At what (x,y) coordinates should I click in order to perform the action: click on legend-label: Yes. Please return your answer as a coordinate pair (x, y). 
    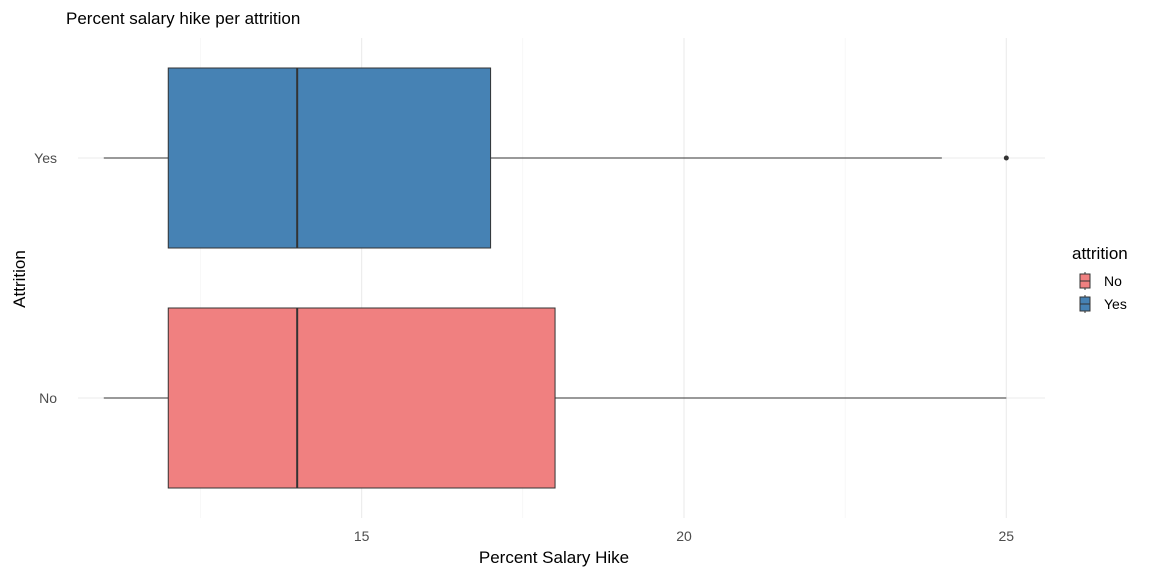
    Looking at the image, I should click on (1115, 304).